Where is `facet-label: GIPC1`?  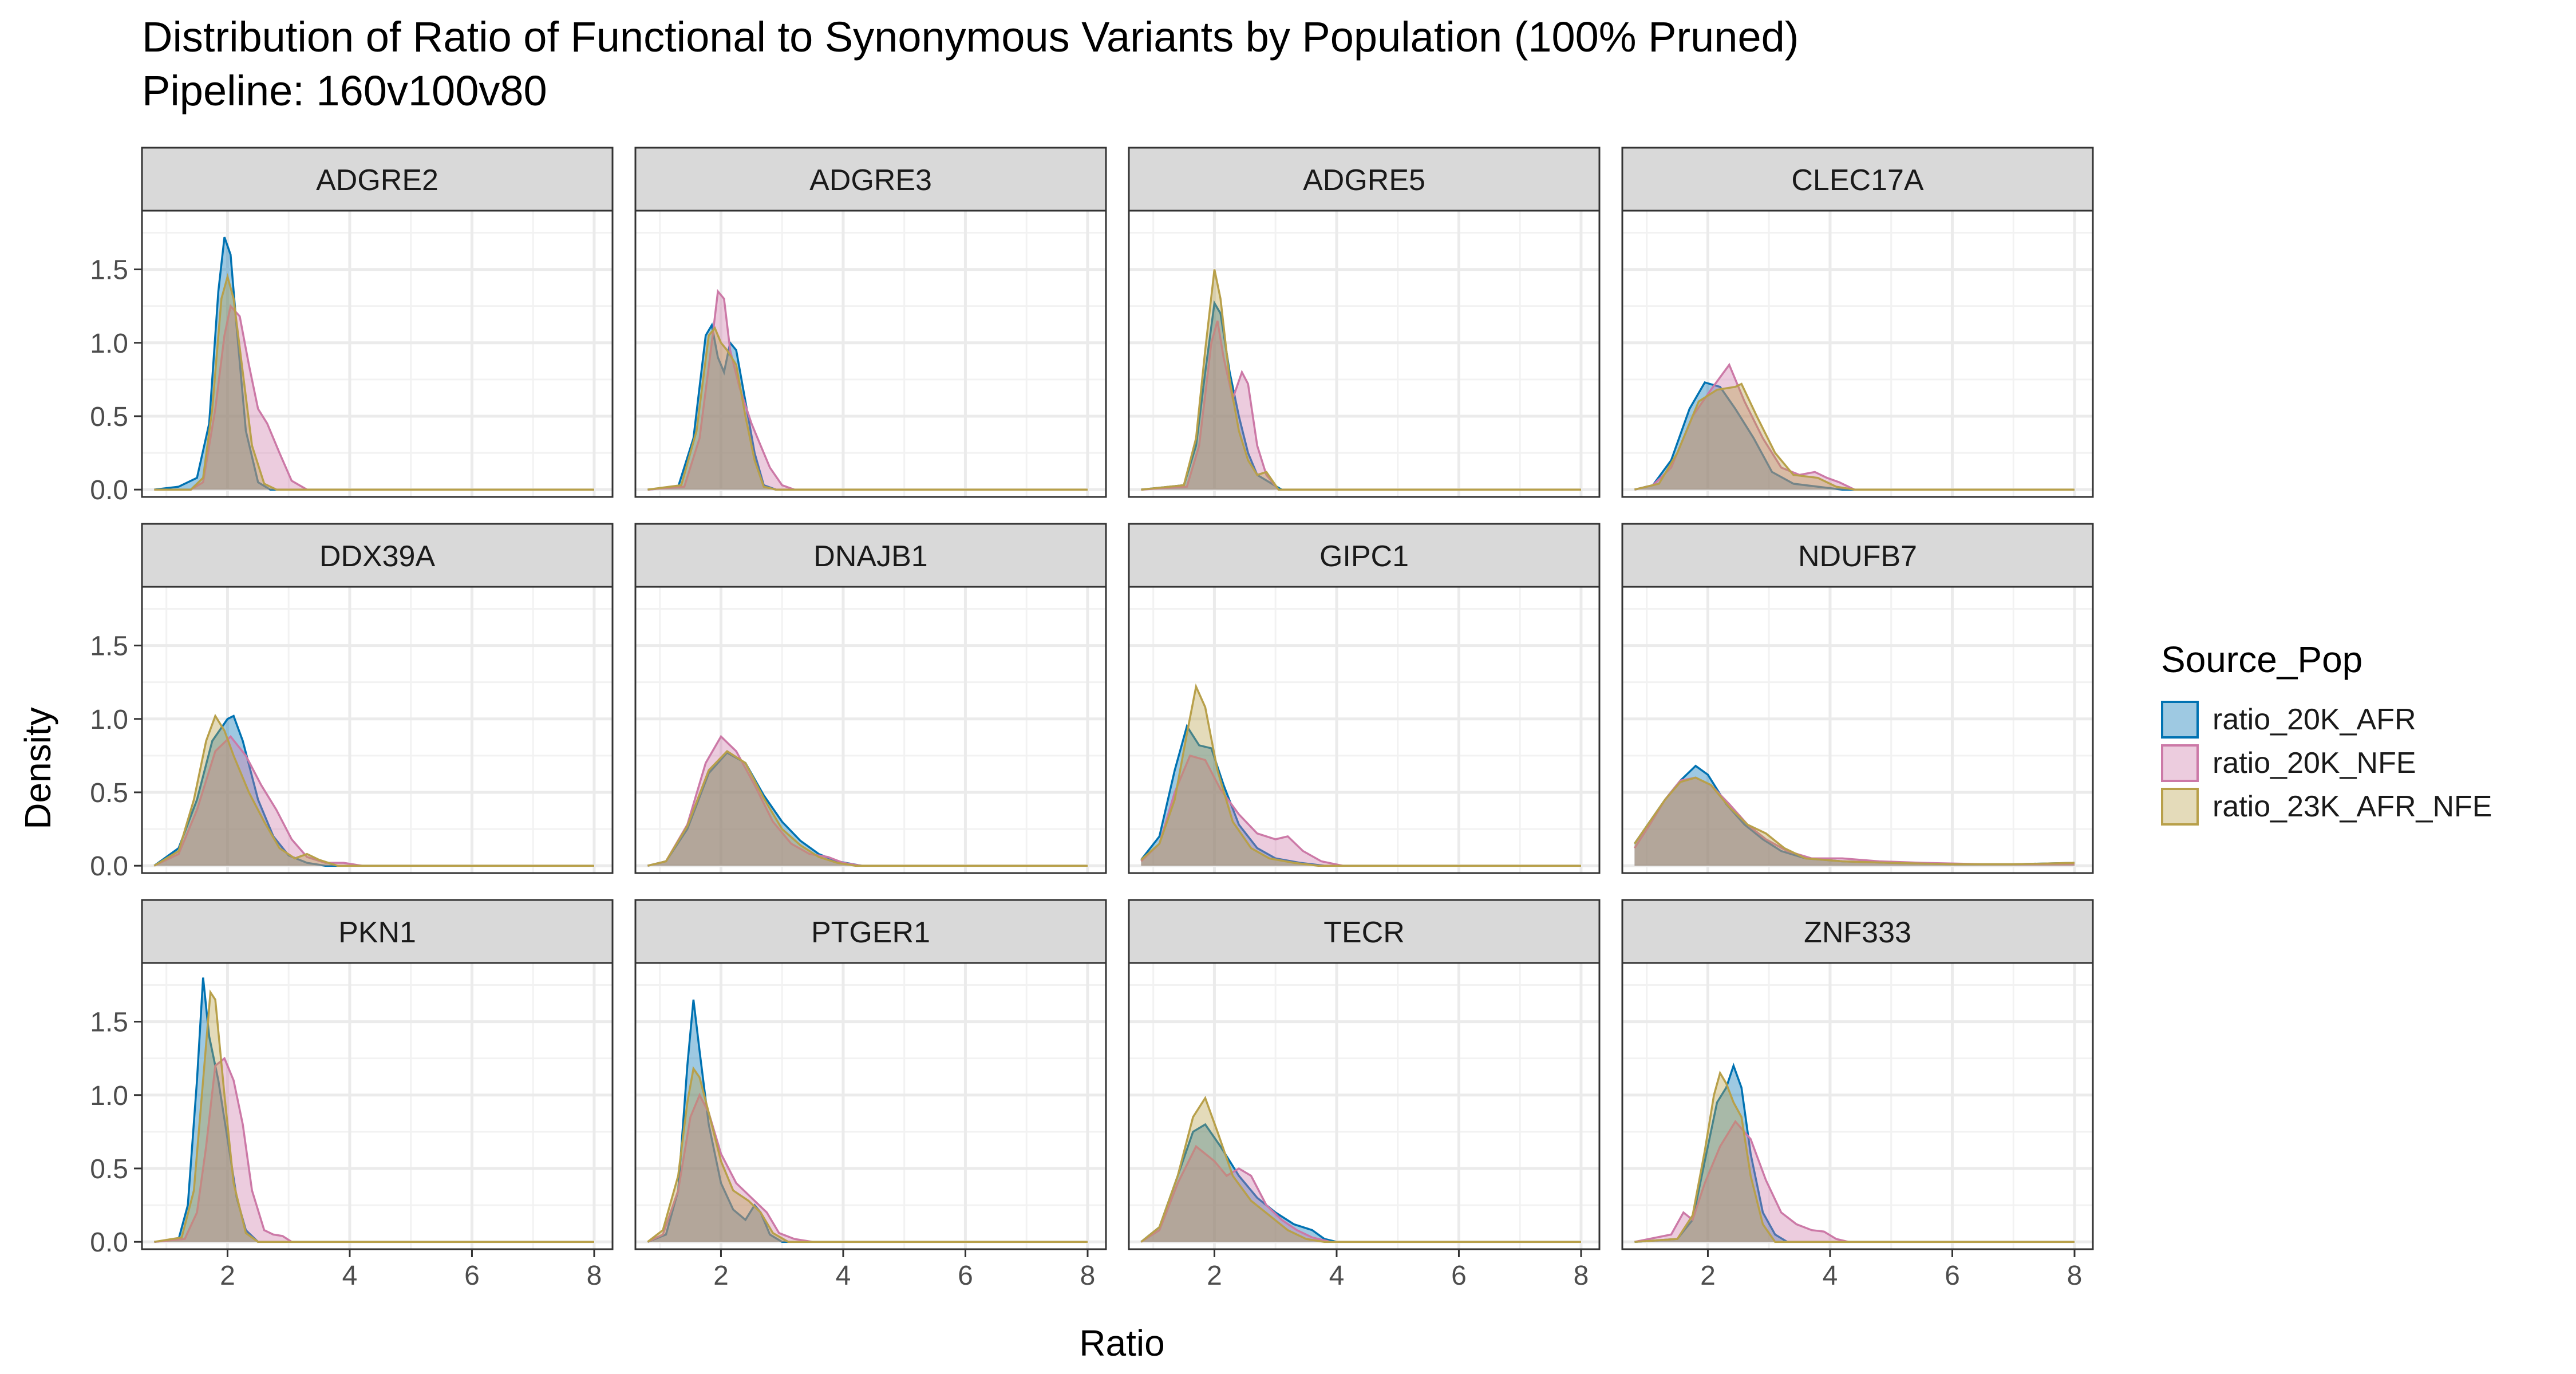
facet-label: GIPC1 is located at coordinates (1364, 556).